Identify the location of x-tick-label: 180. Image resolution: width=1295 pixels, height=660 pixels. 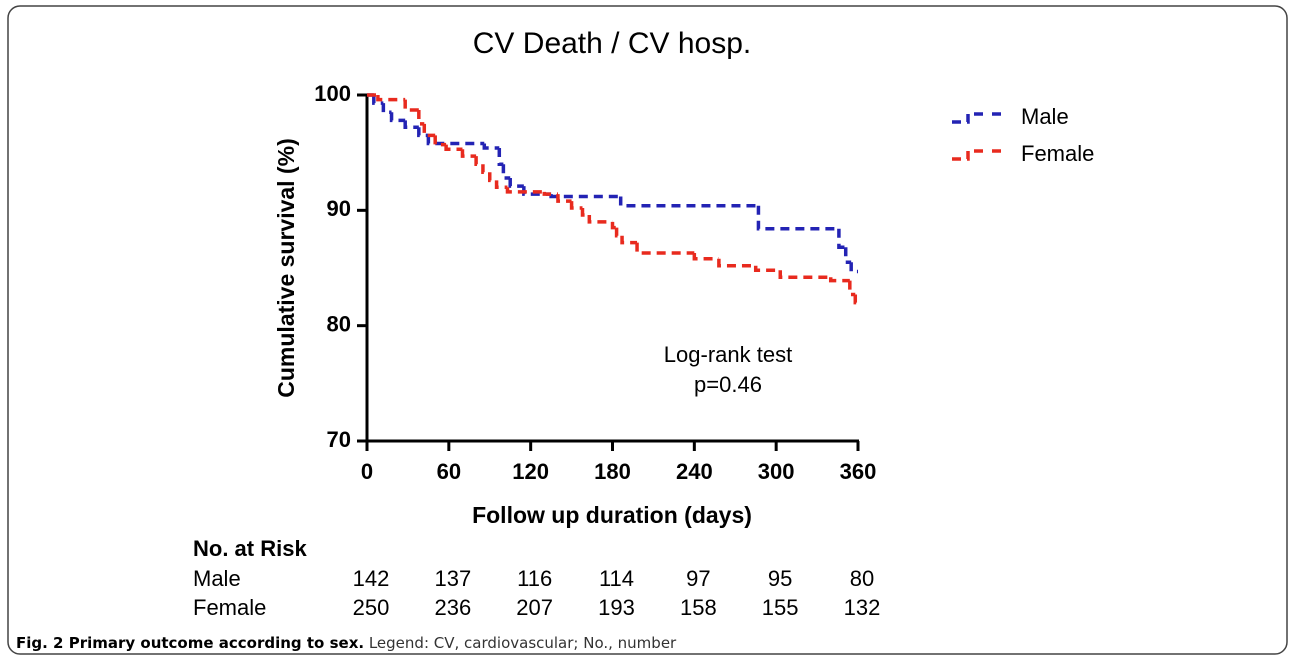
(612, 471).